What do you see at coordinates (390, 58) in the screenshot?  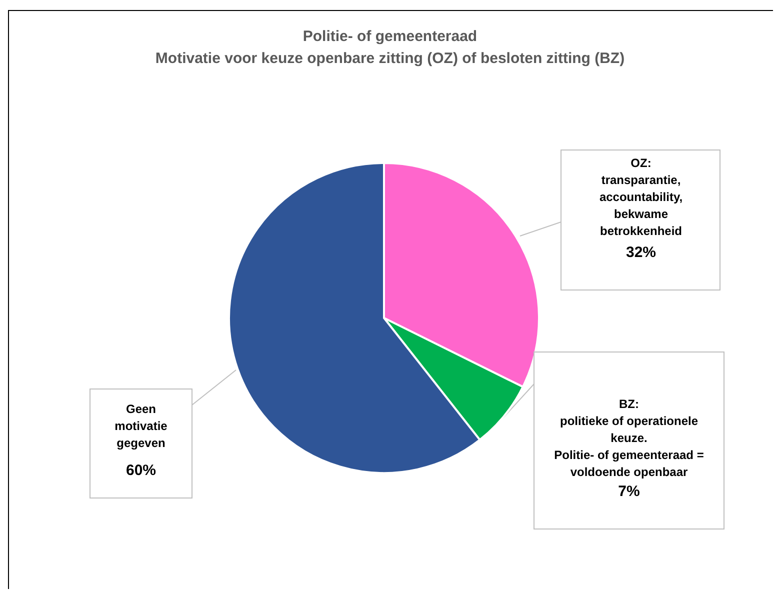 I see `text: Motivatie voor keuze openbare zitting (OZ) of besloten zitting (BZ)` at bounding box center [390, 58].